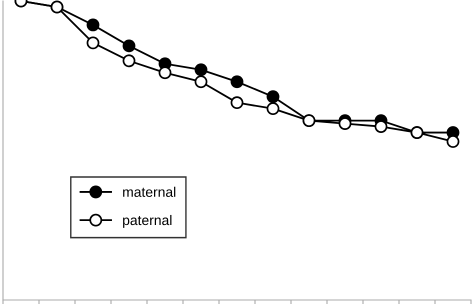  Describe the element at coordinates (147, 221) in the screenshot. I see `legend-label: paternal` at that location.